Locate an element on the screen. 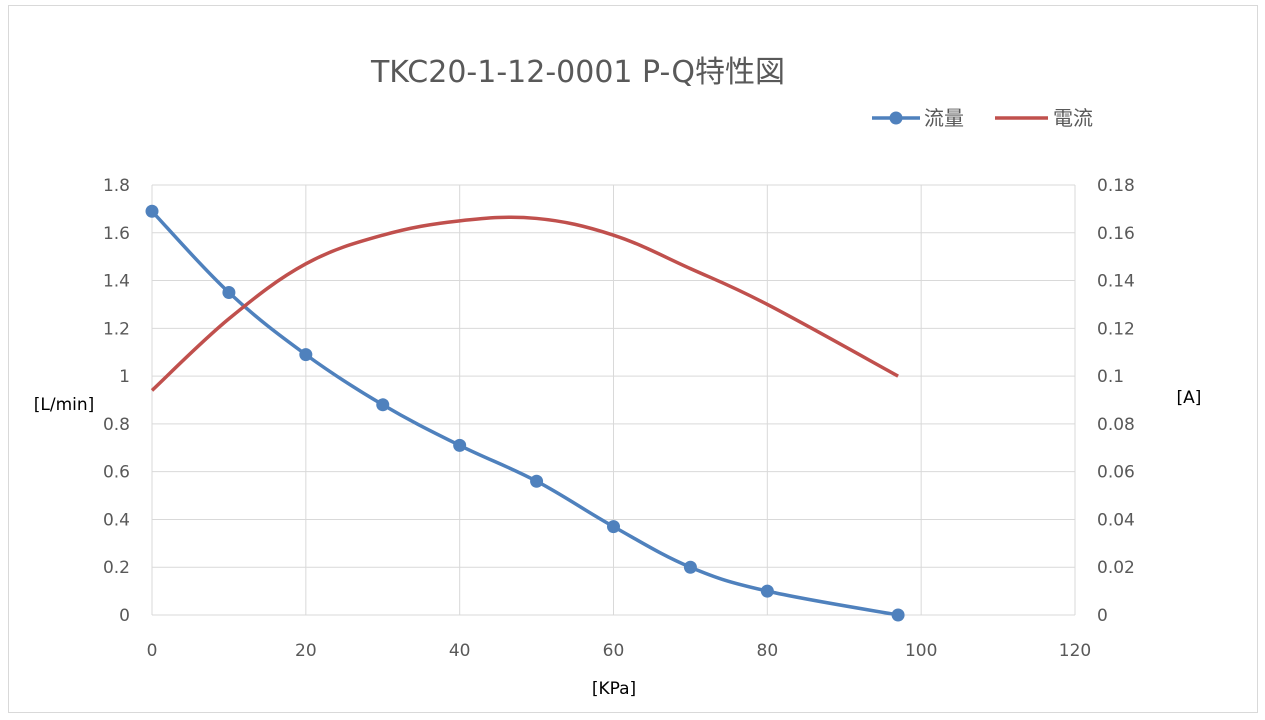 The image size is (1265, 720). y-tick-label: 0.4 is located at coordinates (116, 520).